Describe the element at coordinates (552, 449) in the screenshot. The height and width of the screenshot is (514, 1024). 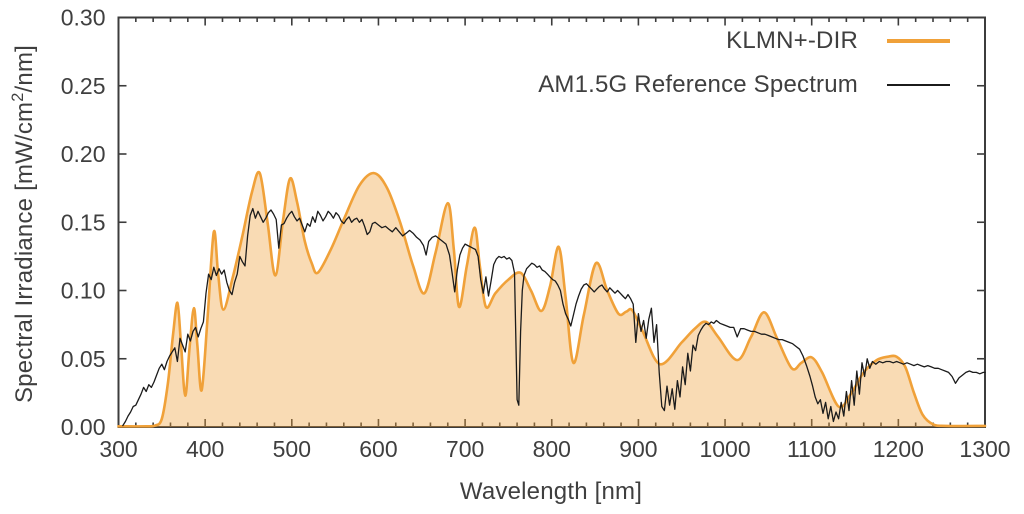
I see `x-tick-label: 800` at that location.